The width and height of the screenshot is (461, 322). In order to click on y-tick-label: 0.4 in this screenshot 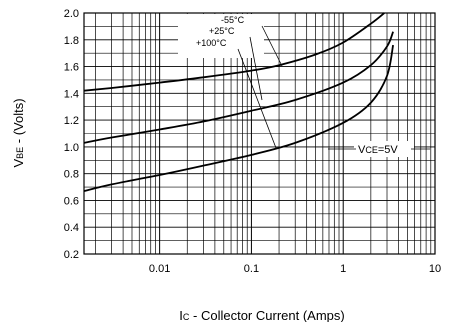, I will do `click(71, 228)`.